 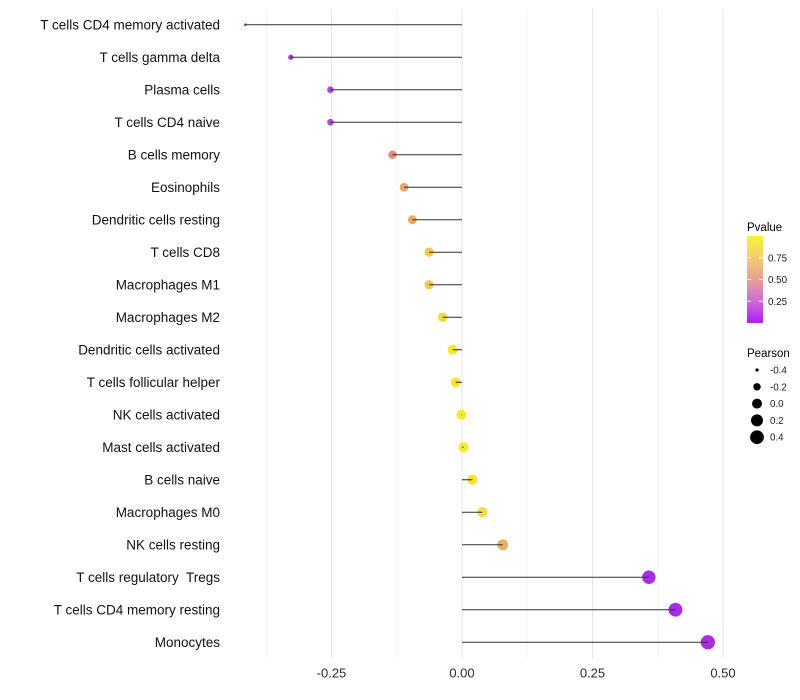 What do you see at coordinates (188, 642) in the screenshot?
I see `y-axis-label: Monocytes` at bounding box center [188, 642].